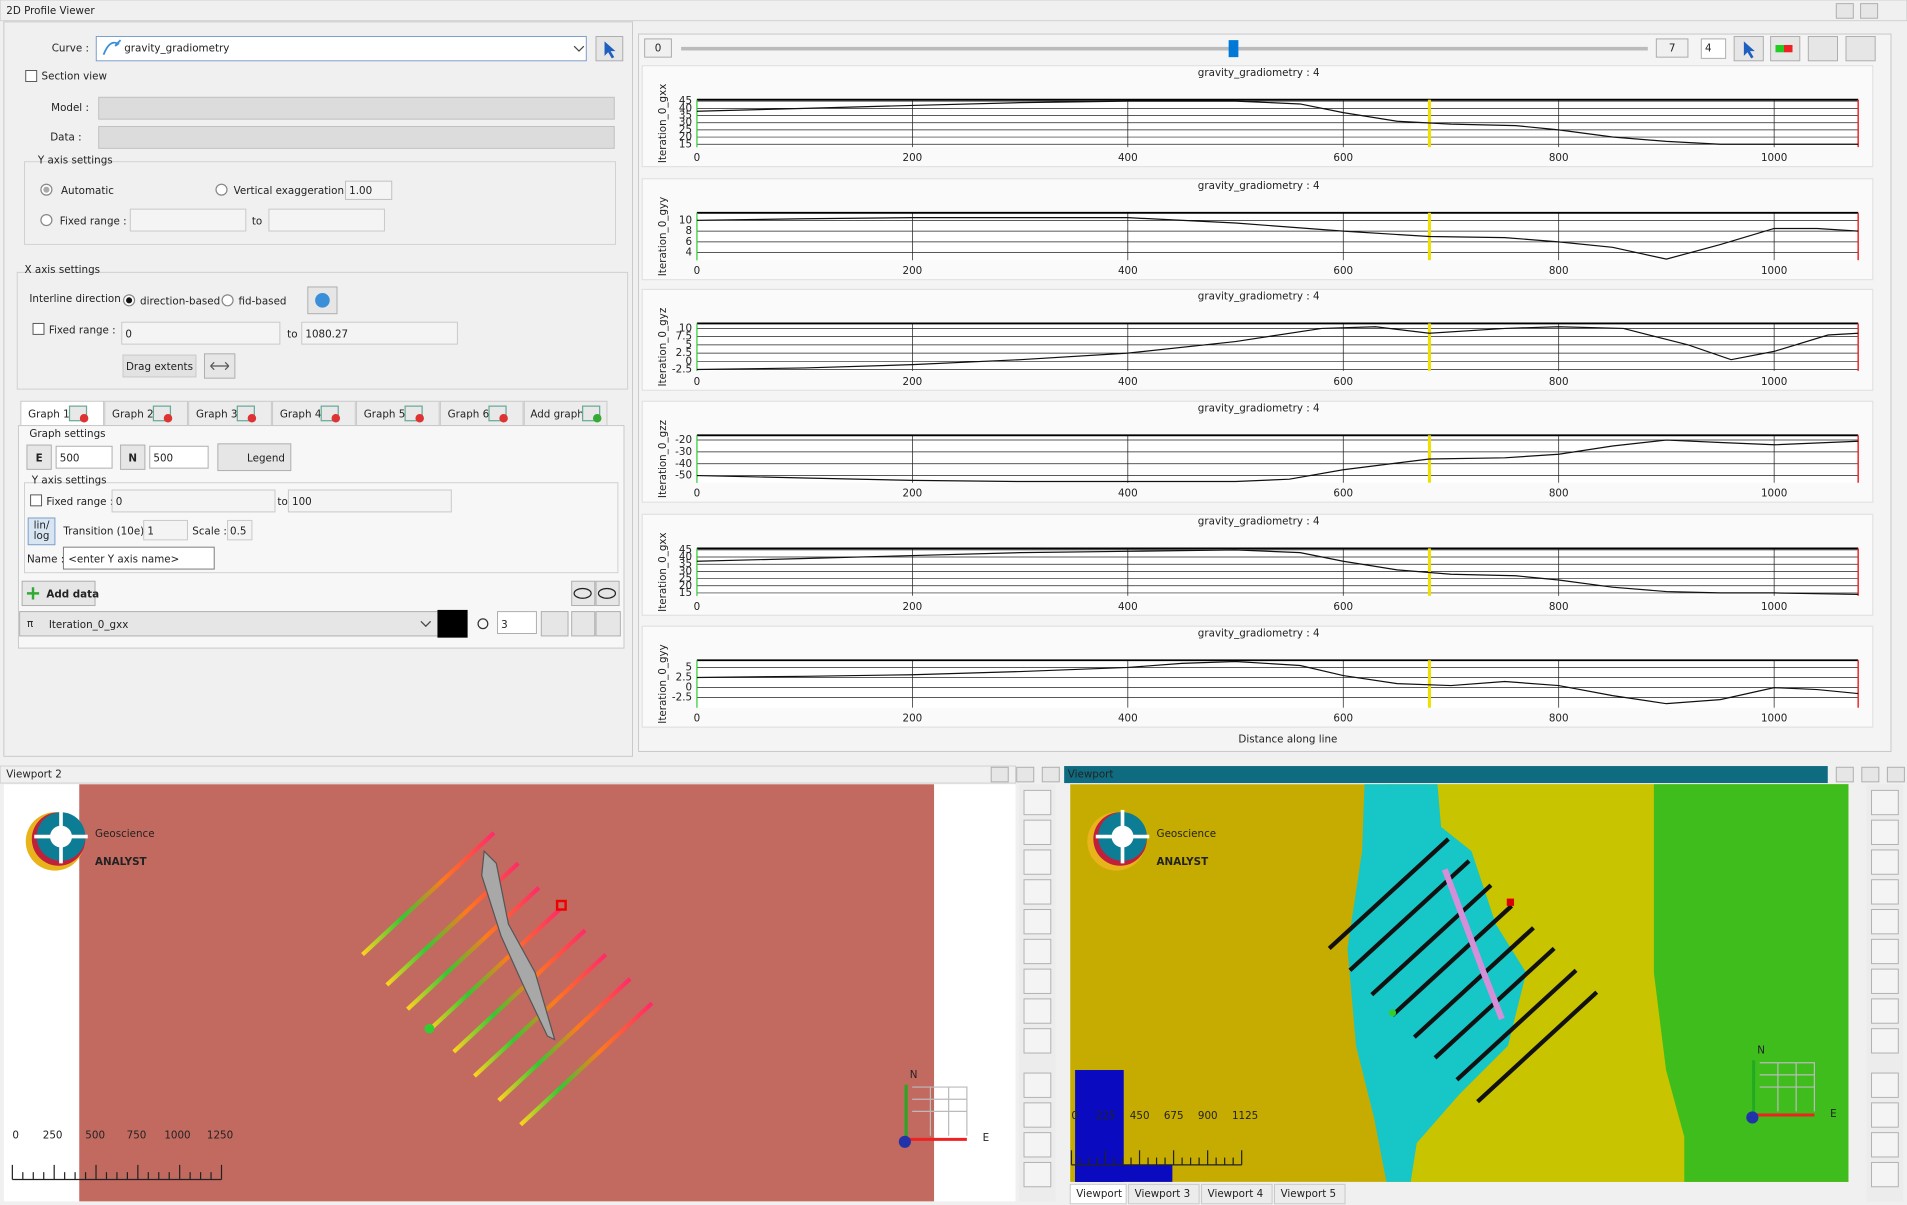 The width and height of the screenshot is (1907, 1205). Describe the element at coordinates (1672, 48) in the screenshot. I see `slider-max-box` at that location.